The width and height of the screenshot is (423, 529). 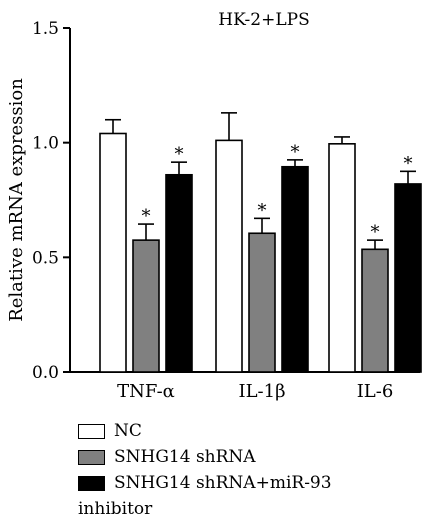 What do you see at coordinates (45, 144) in the screenshot?
I see `y-tick-label-2: 1.0` at bounding box center [45, 144].